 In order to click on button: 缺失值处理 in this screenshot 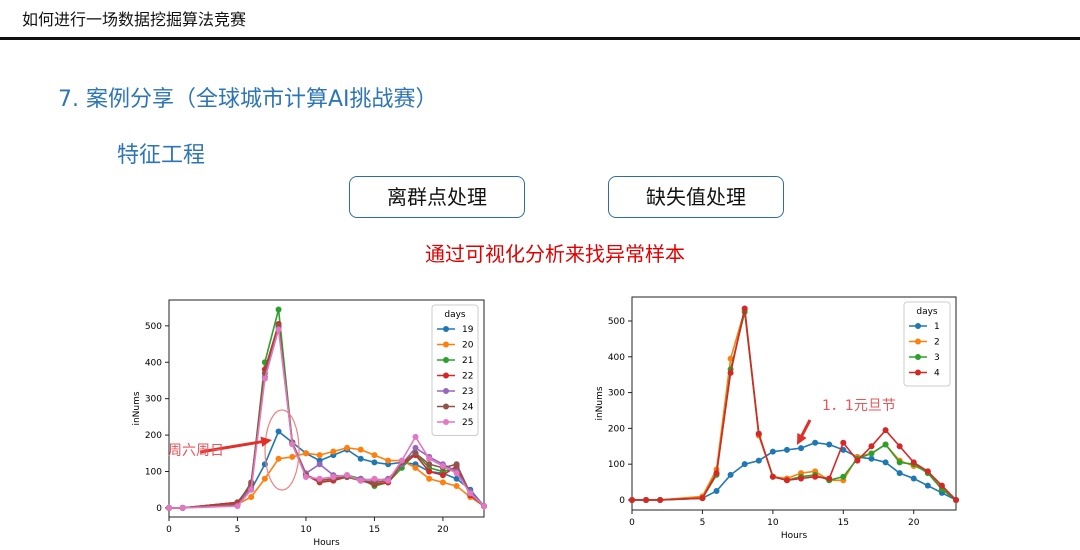, I will do `click(696, 197)`.